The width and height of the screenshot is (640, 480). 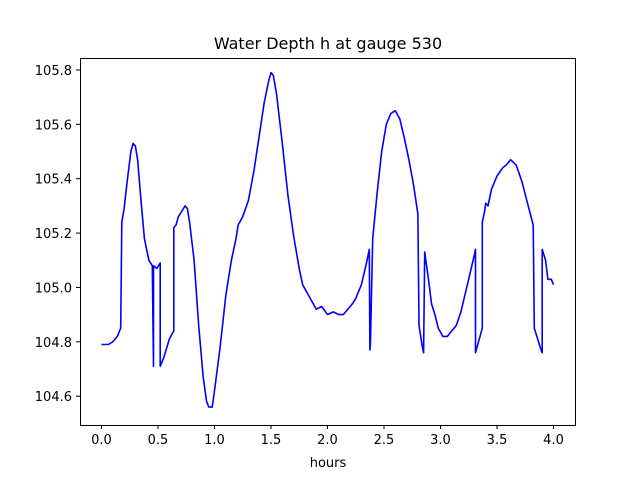 I want to click on x-tick-label: 1.5, so click(x=271, y=440).